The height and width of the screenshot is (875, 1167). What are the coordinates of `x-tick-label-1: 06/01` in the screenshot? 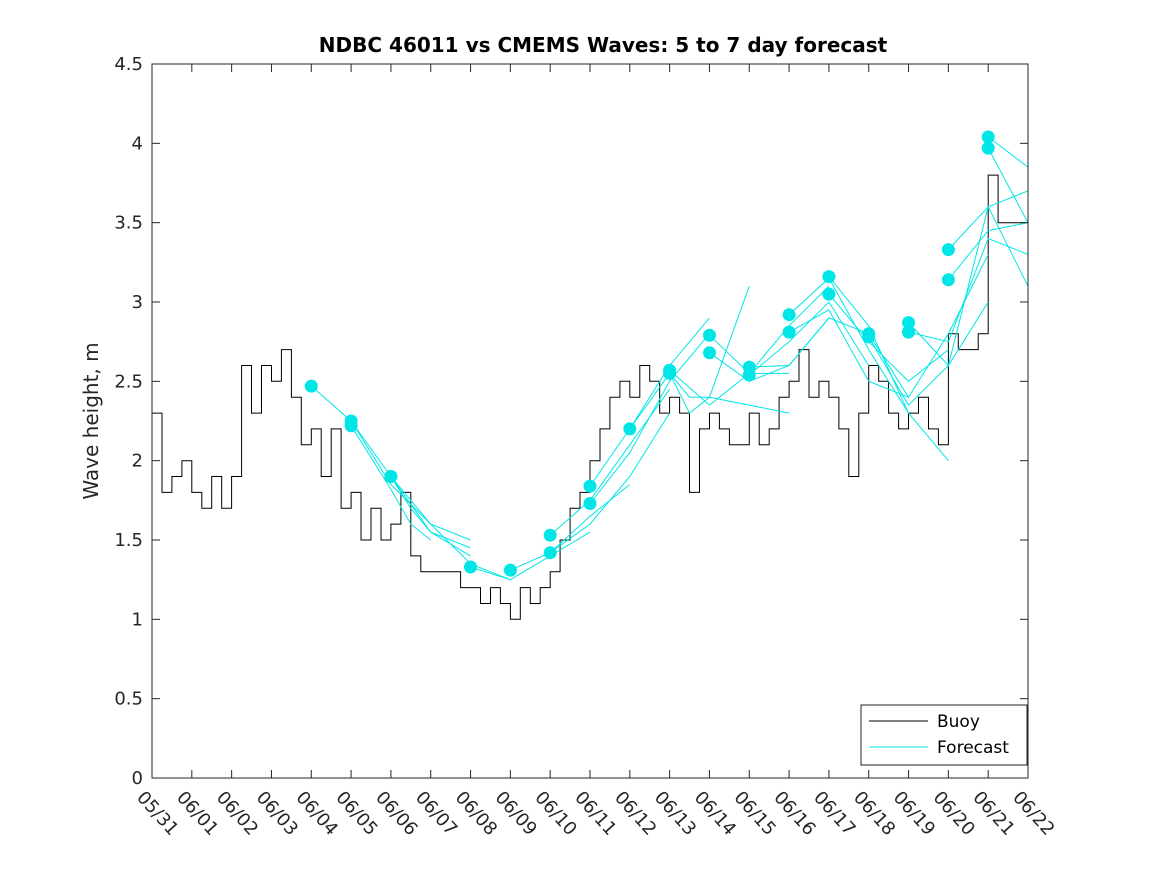 It's located at (197, 813).